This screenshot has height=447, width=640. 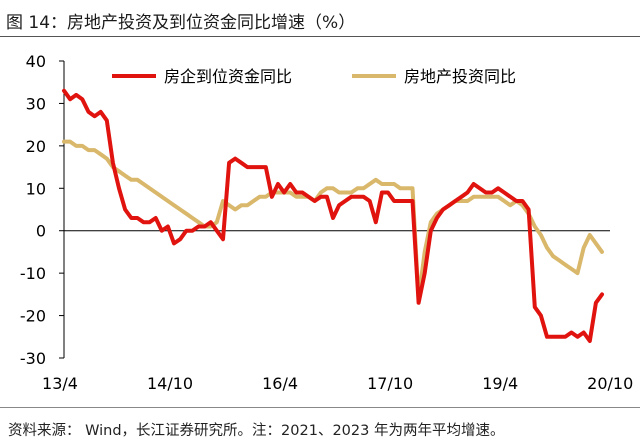 What do you see at coordinates (36, 61) in the screenshot?
I see `y-tick-label: 40` at bounding box center [36, 61].